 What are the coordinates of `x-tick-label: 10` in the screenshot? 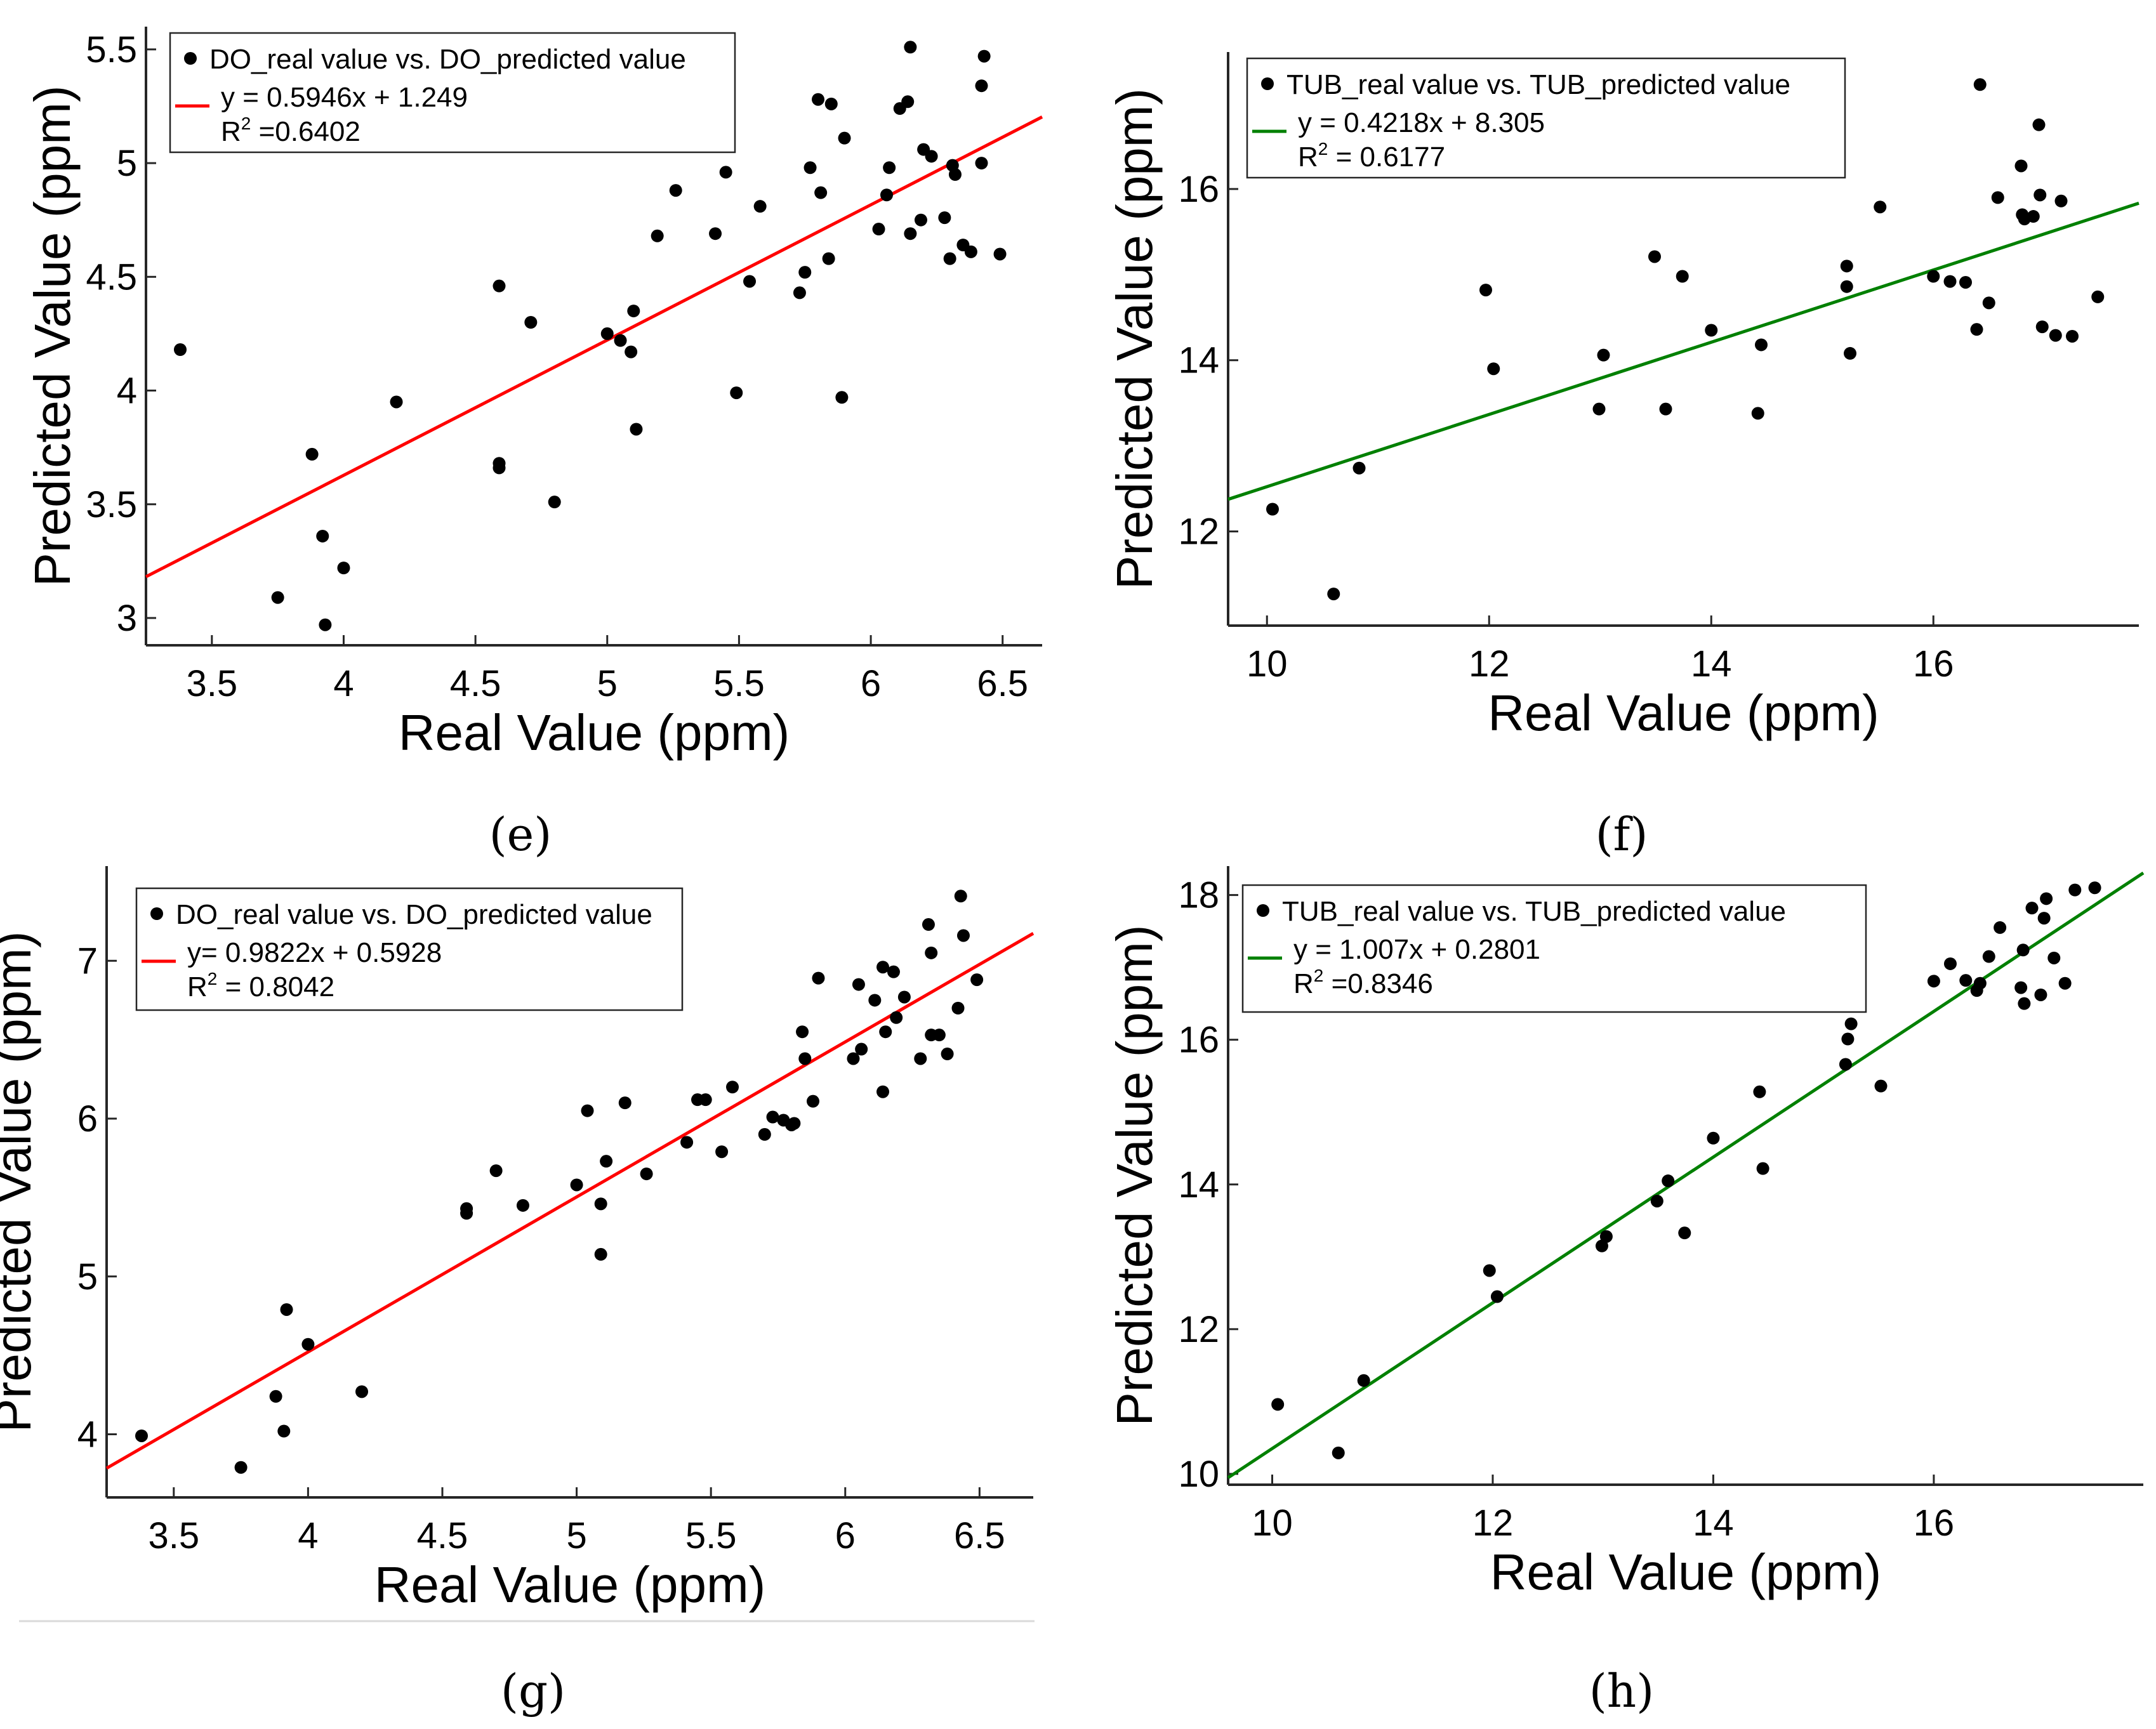 It's located at (1267, 664).